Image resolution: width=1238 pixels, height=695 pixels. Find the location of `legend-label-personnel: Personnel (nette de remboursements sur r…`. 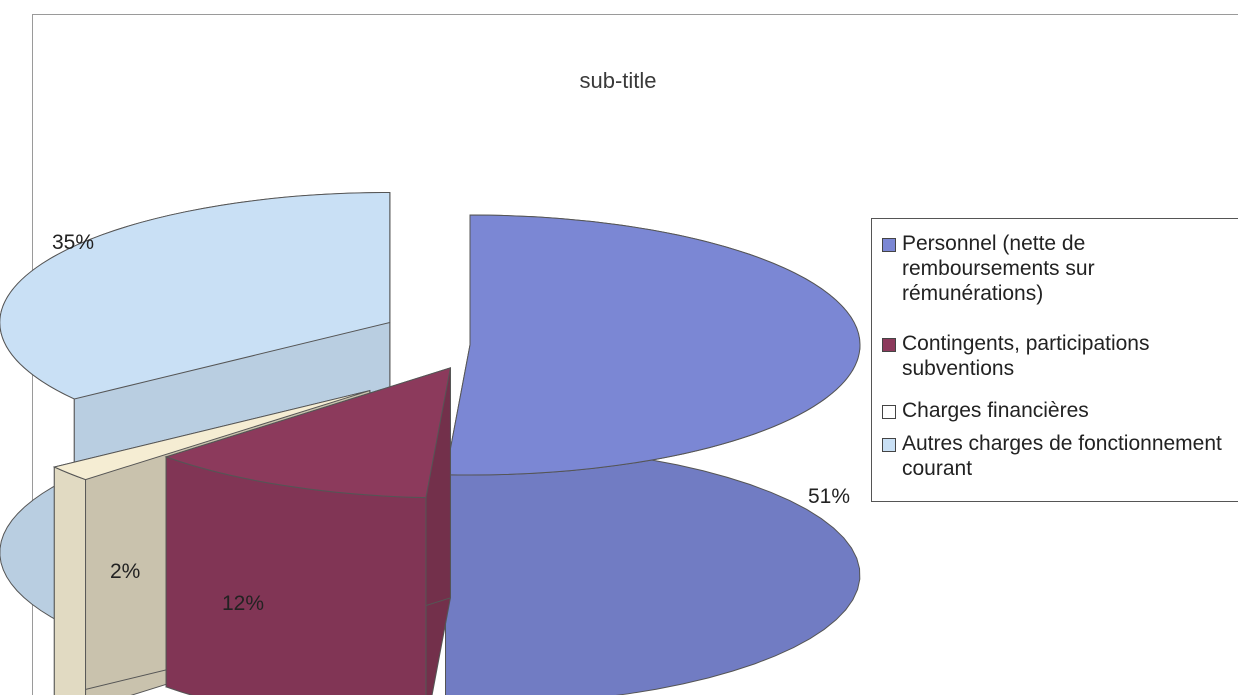

legend-label-personnel: Personnel (nette de remboursements sur r… is located at coordinates (998, 268).